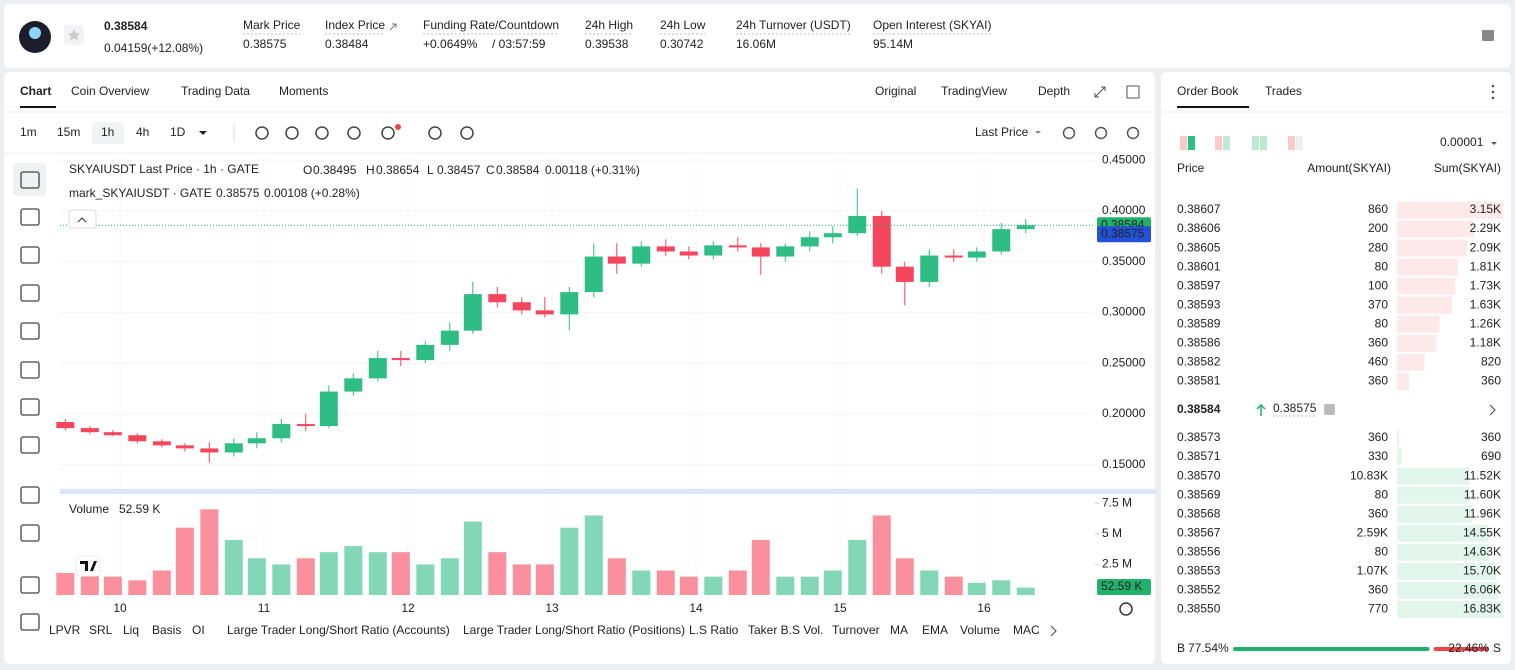 The width and height of the screenshot is (1515, 670). I want to click on chart-tab: Coin Overview, so click(110, 91).